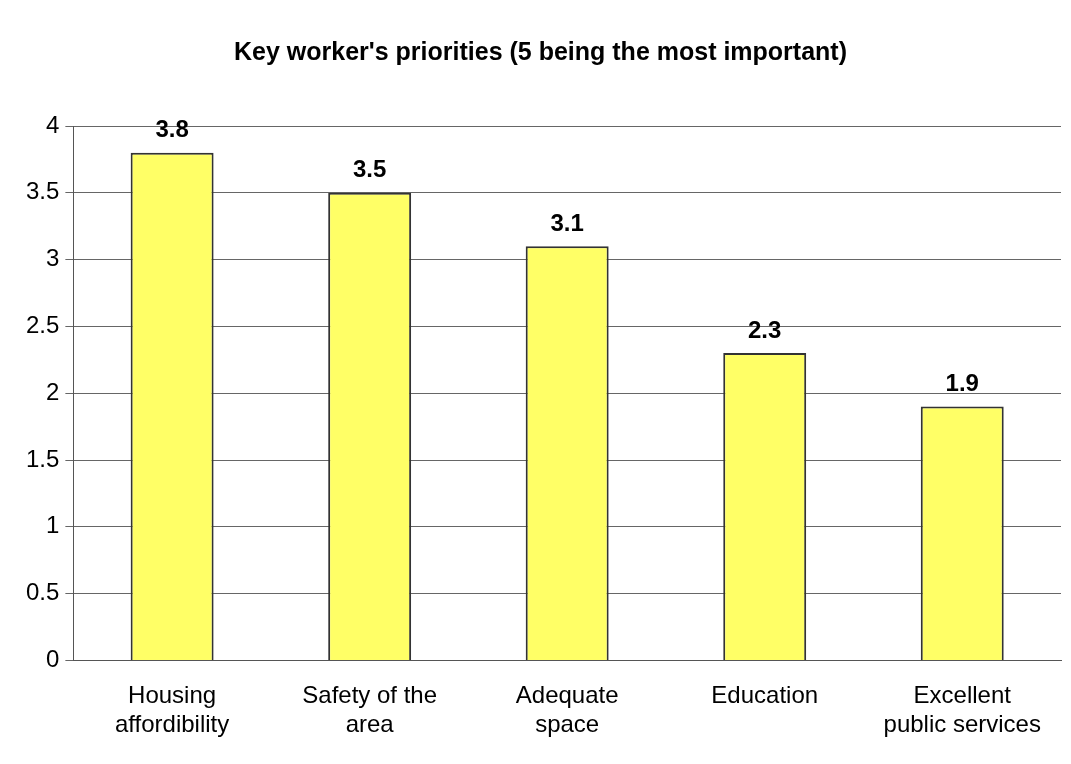  I want to click on x-tick-label: Excellent public services, so click(962, 709).